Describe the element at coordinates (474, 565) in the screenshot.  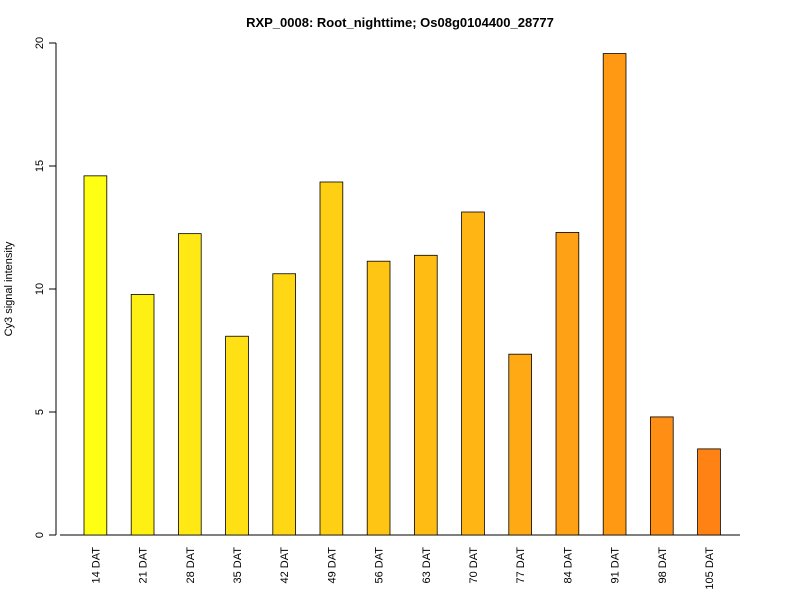
I see `x-tick-label: 70 DAT` at that location.